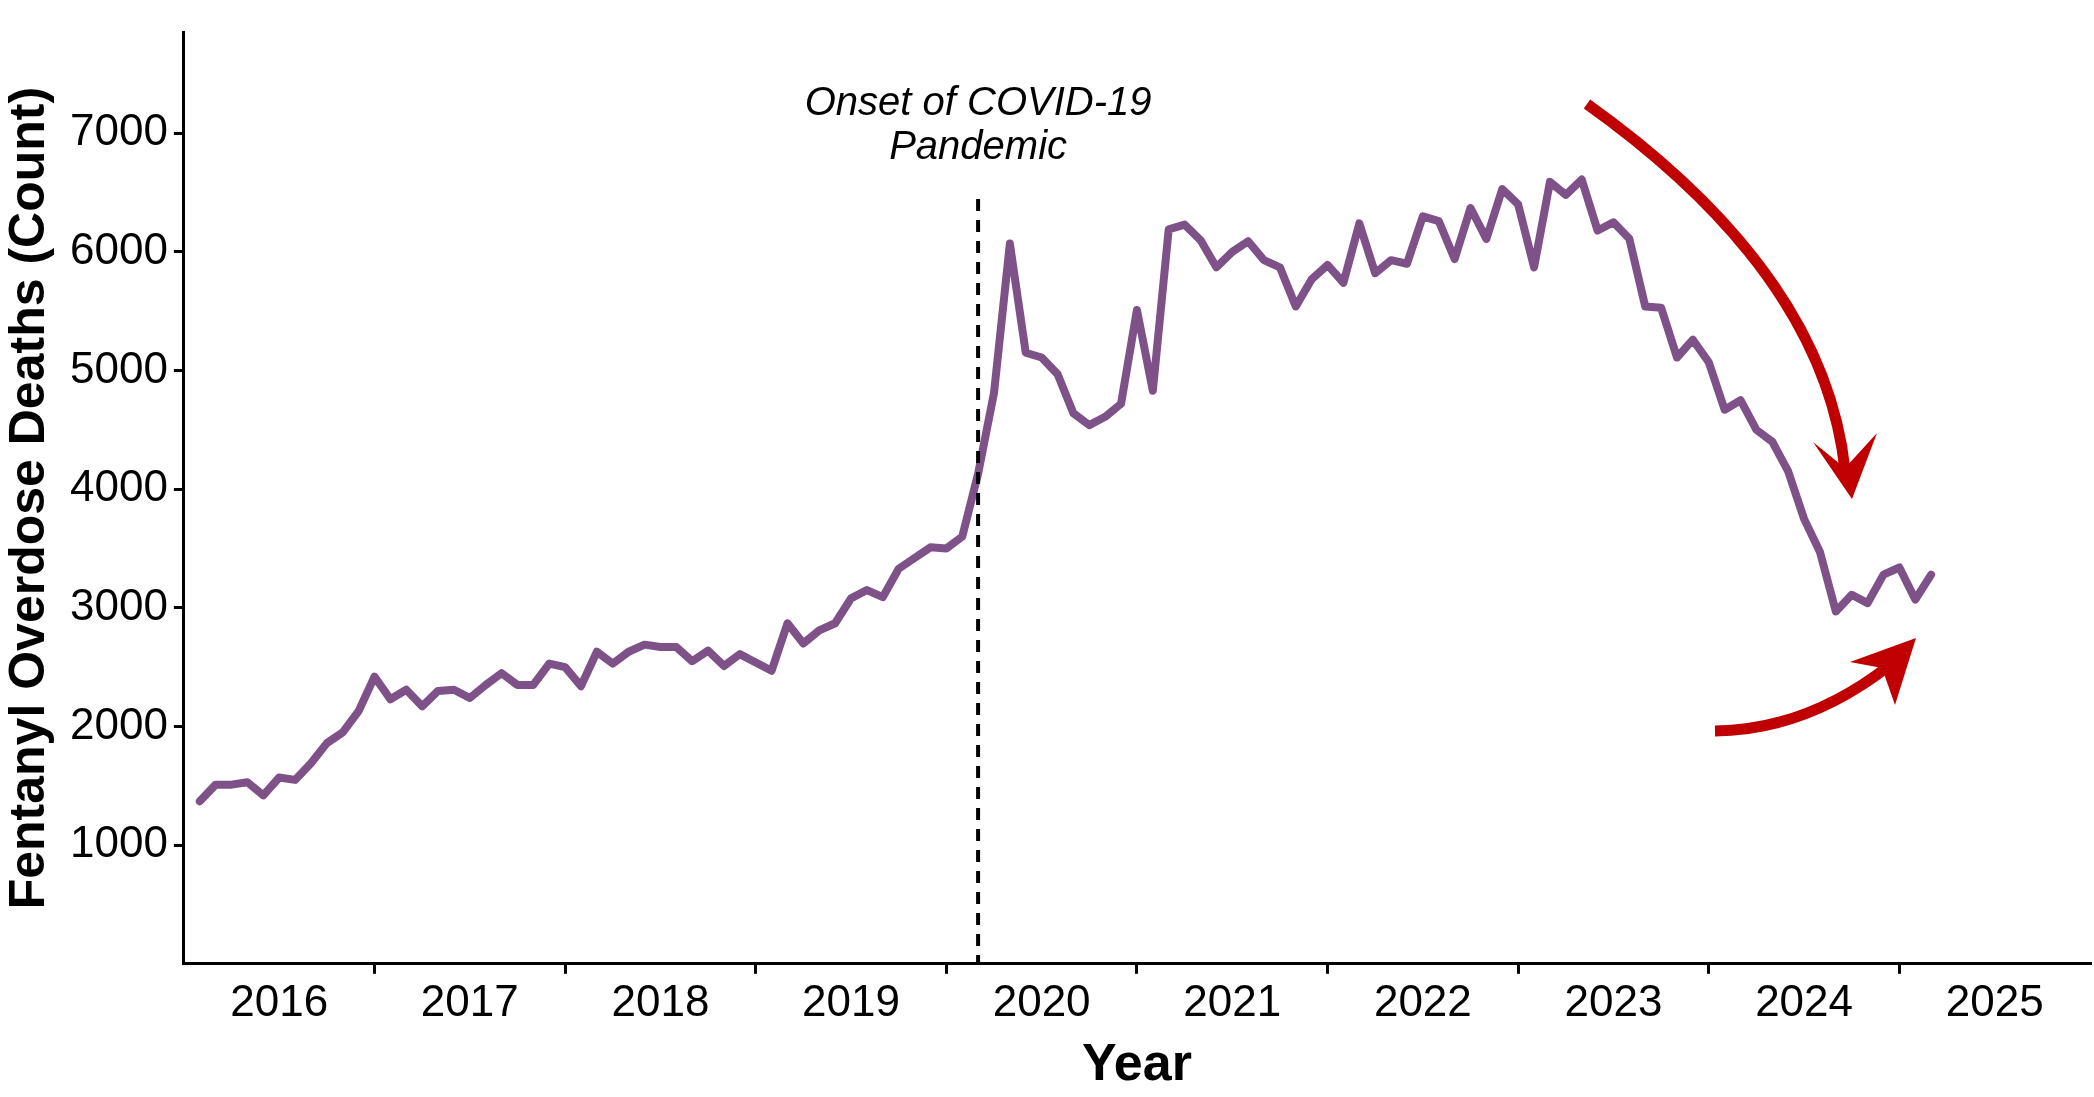 The image size is (2094, 1097). I want to click on x-tick-label: 2023, so click(1613, 1001).